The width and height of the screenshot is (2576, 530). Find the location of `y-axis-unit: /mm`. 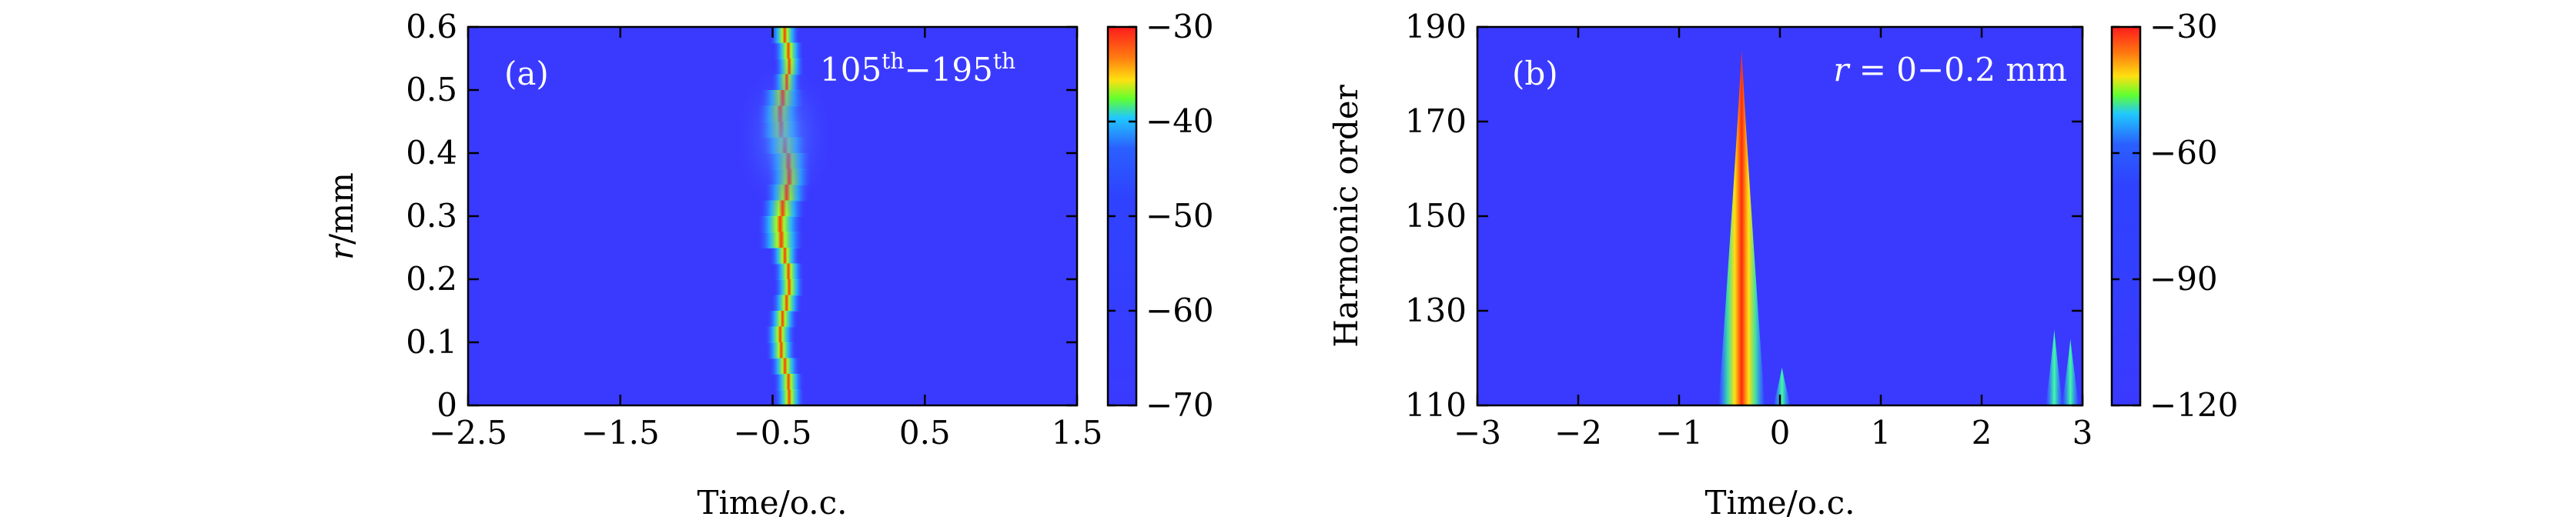

y-axis-unit: /mm is located at coordinates (342, 209).